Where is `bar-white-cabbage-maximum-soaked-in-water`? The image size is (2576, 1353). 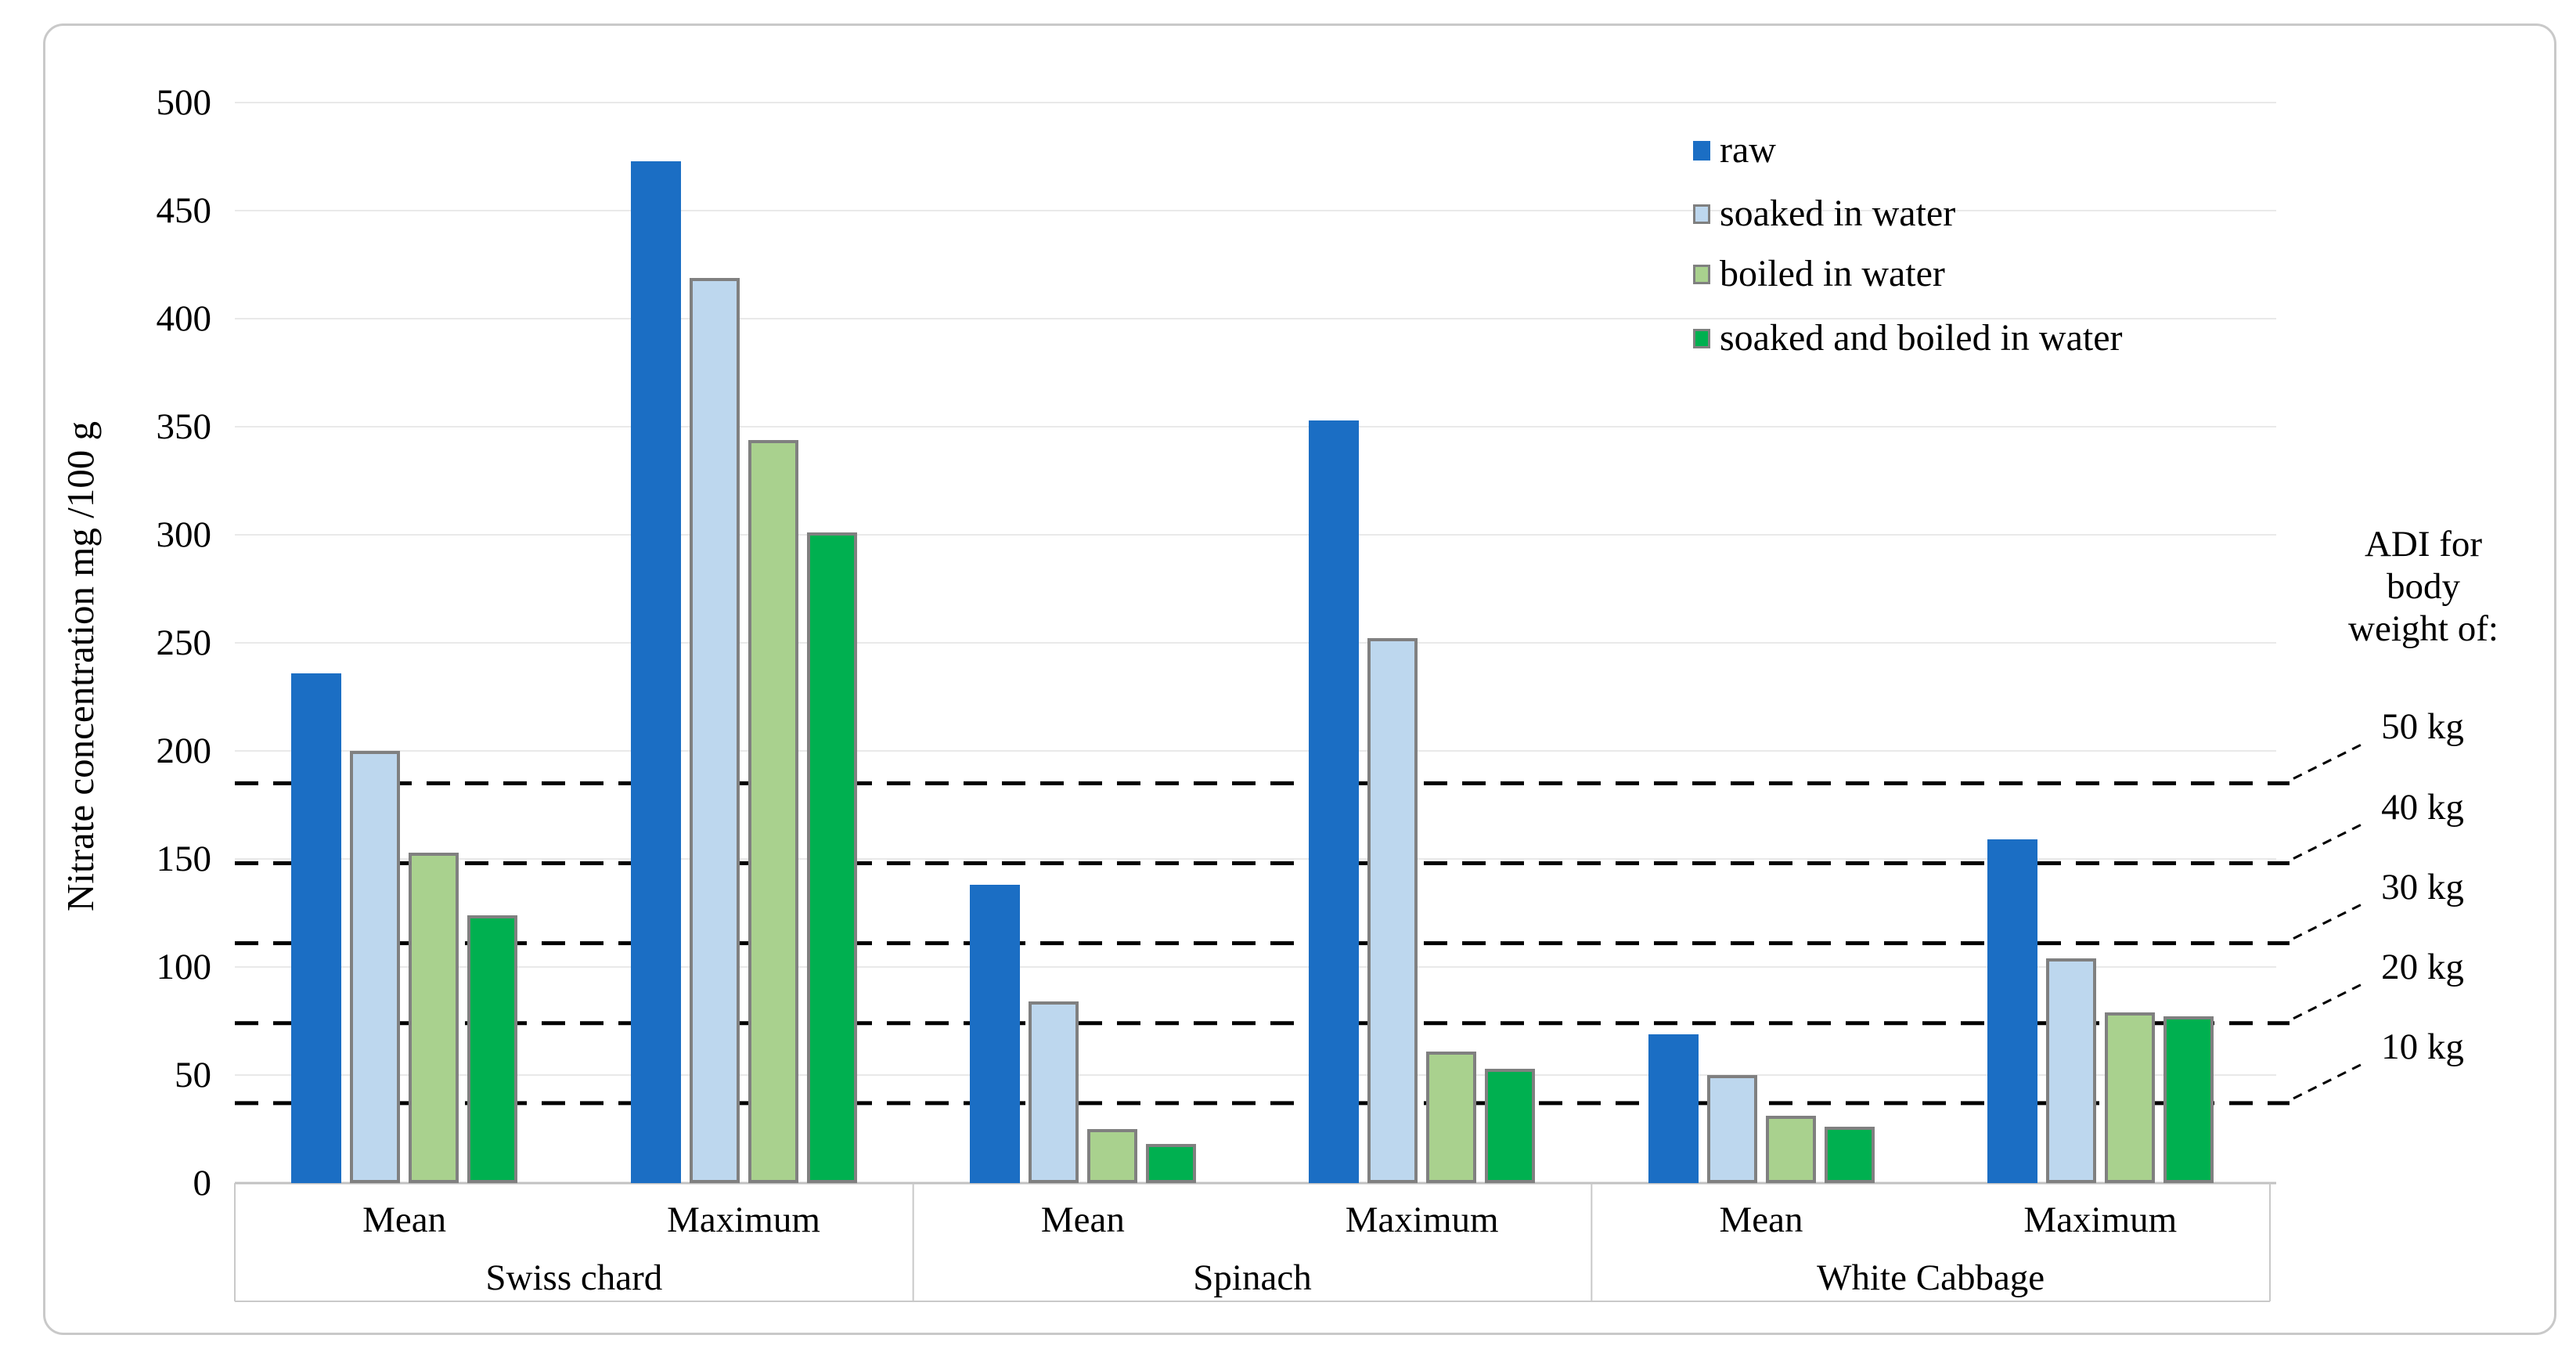 bar-white-cabbage-maximum-soaked-in-water is located at coordinates (2070, 1070).